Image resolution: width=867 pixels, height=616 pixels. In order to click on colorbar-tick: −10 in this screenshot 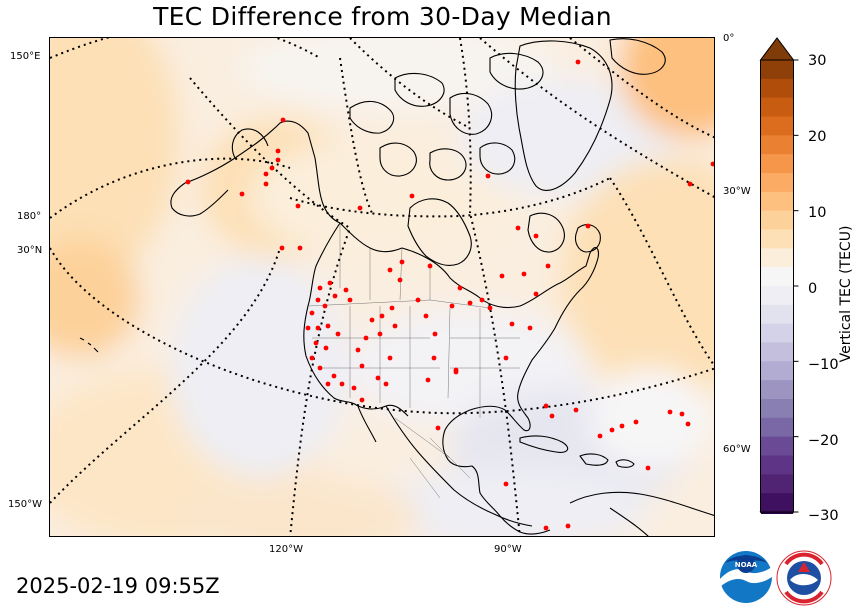, I will do `click(823, 365)`.